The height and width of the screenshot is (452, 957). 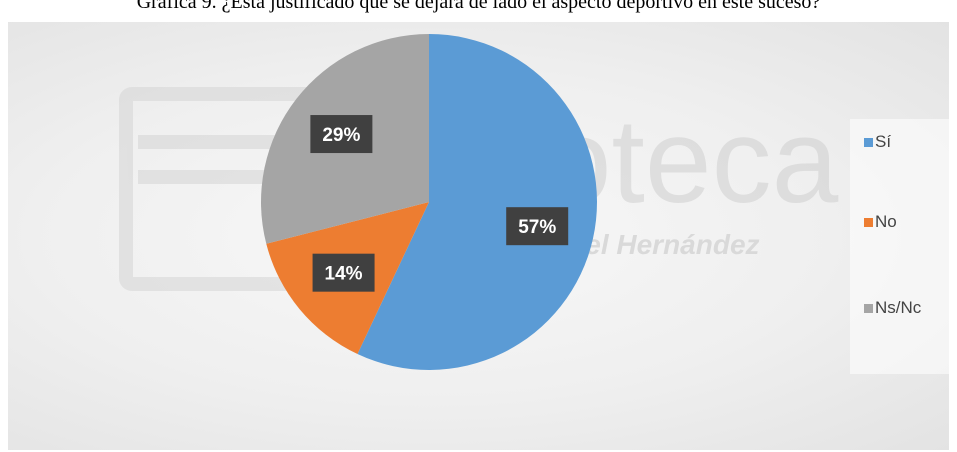 I want to click on data-label-text: 14%, so click(x=344, y=274).